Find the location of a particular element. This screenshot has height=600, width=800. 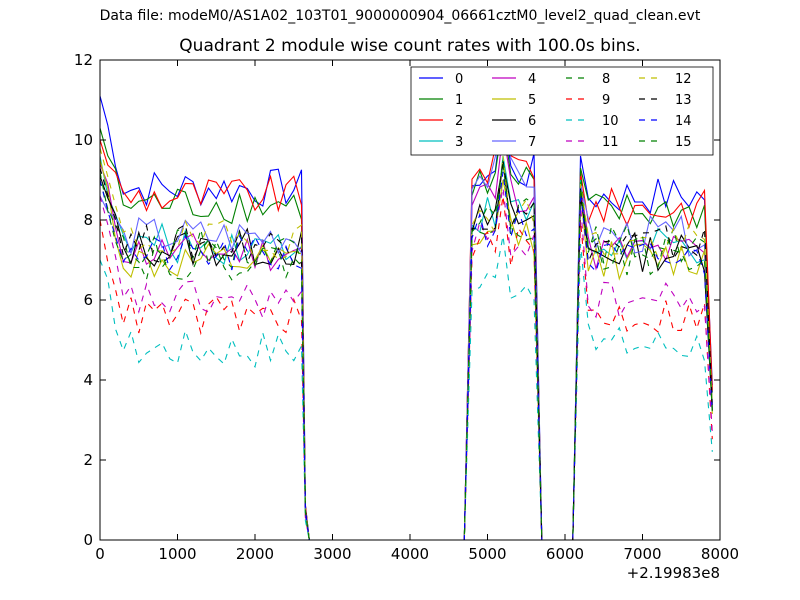

legend-label-6: 6 is located at coordinates (532, 121).